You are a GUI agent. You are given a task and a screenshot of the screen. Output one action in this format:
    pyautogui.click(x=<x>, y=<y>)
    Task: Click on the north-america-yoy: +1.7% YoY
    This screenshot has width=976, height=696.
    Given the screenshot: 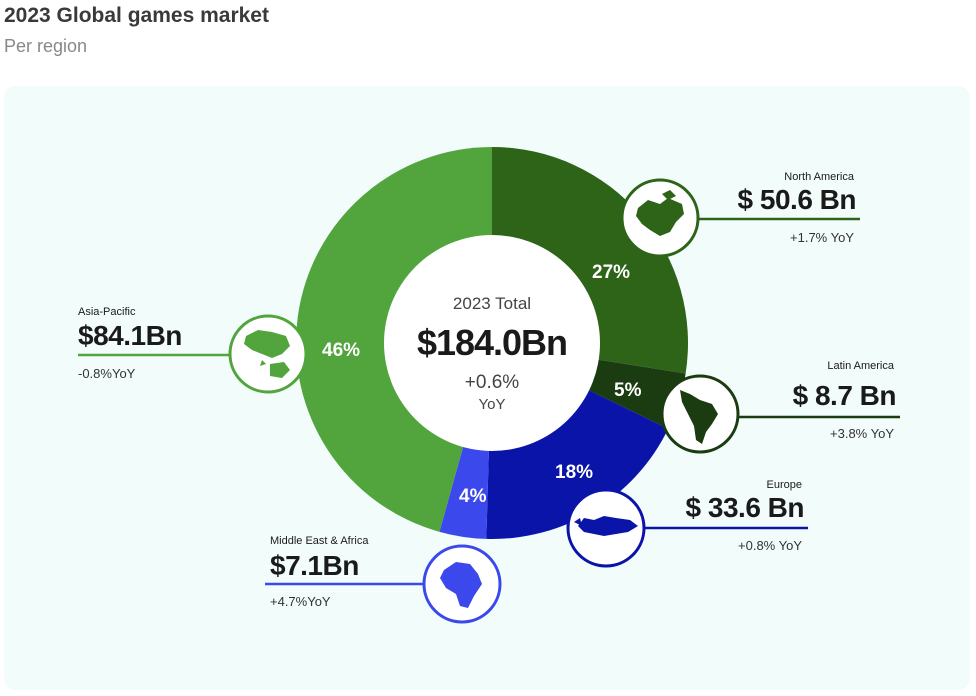 What is the action you would take?
    pyautogui.click(x=822, y=237)
    